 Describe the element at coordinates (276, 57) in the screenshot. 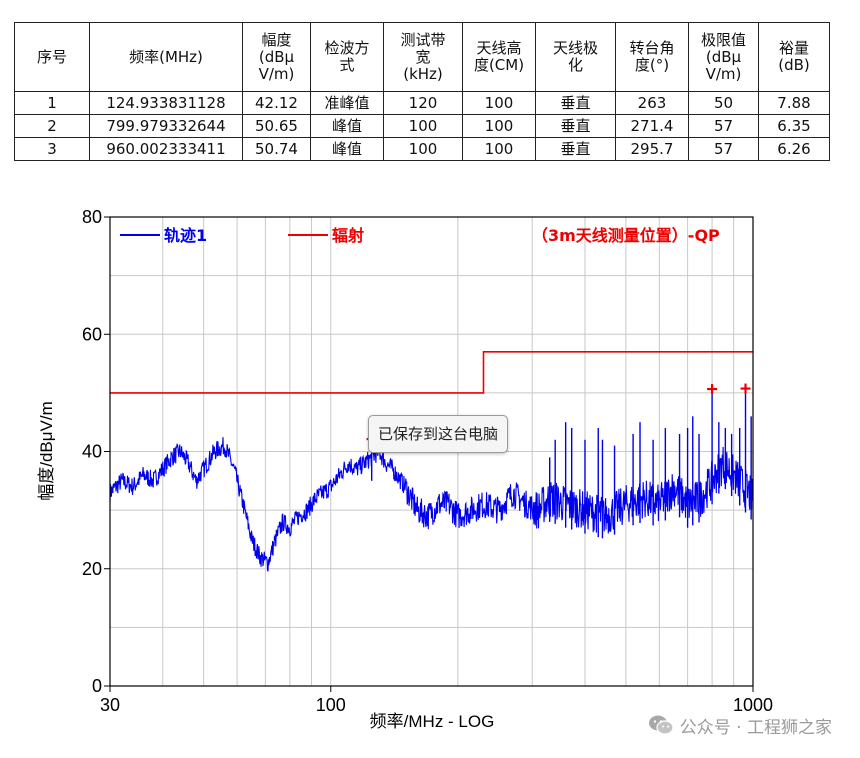

I see `table-header-cell: 幅度 (dBμ V/m)` at that location.